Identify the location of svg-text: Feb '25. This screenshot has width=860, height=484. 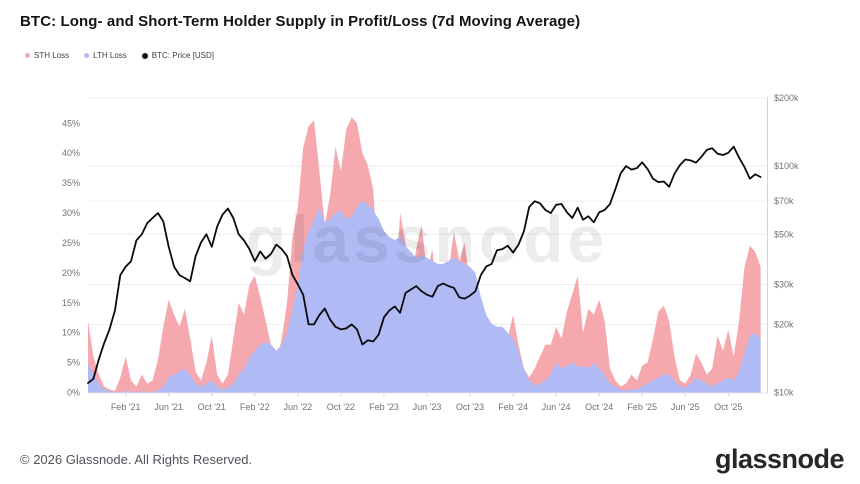
(642, 407).